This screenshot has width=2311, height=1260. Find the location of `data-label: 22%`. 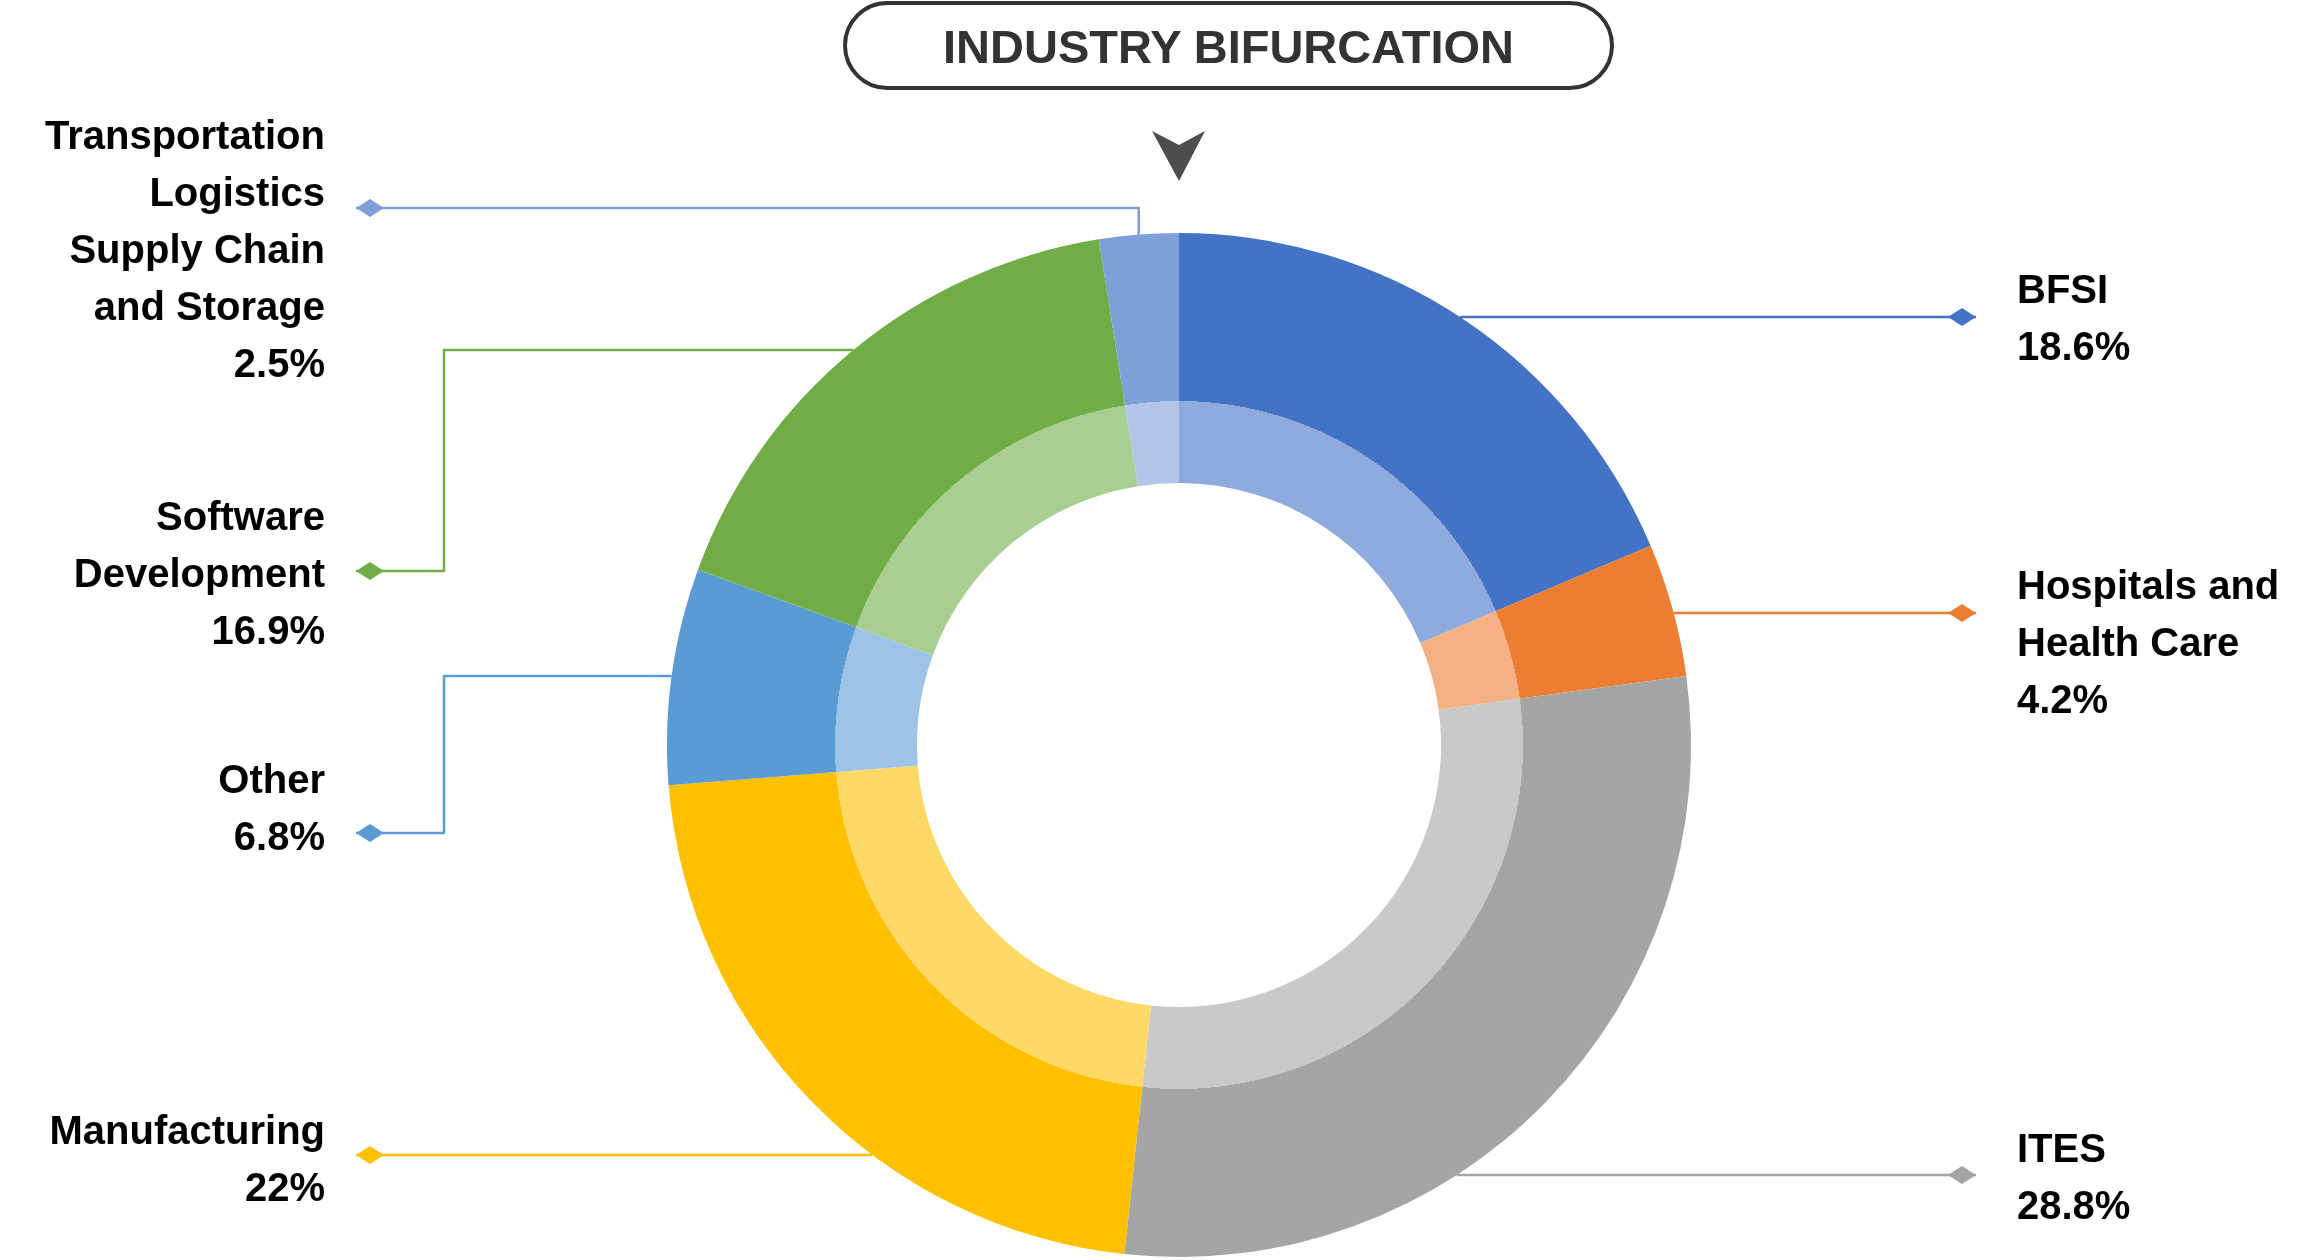

data-label: 22% is located at coordinates (284, 1187).